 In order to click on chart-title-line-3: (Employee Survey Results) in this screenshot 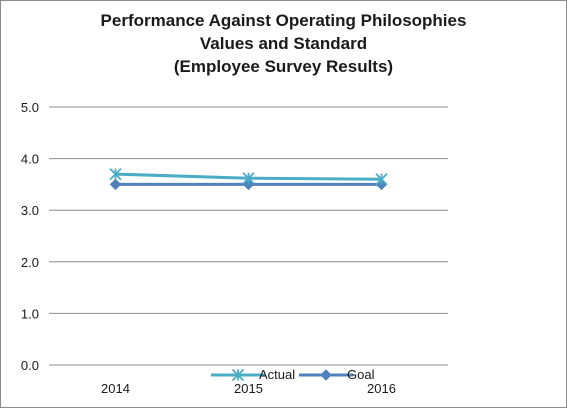, I will do `click(283, 66)`.